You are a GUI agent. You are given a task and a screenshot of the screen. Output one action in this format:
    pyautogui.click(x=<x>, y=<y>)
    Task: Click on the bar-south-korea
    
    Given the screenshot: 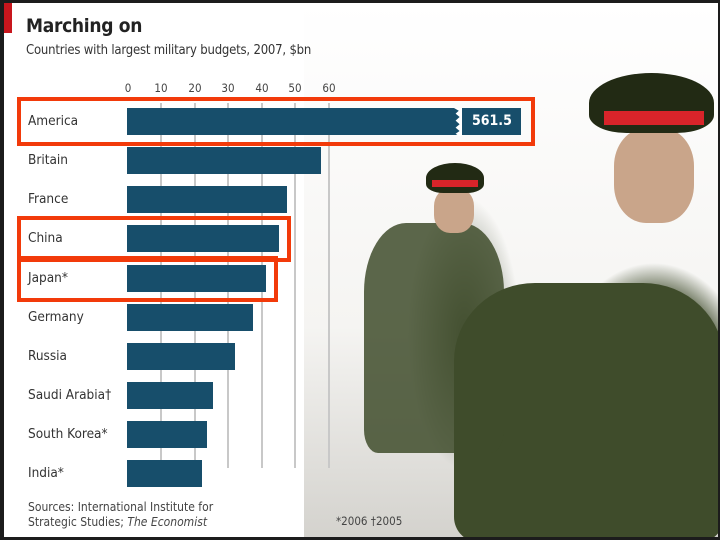 What is the action you would take?
    pyautogui.click(x=167, y=434)
    